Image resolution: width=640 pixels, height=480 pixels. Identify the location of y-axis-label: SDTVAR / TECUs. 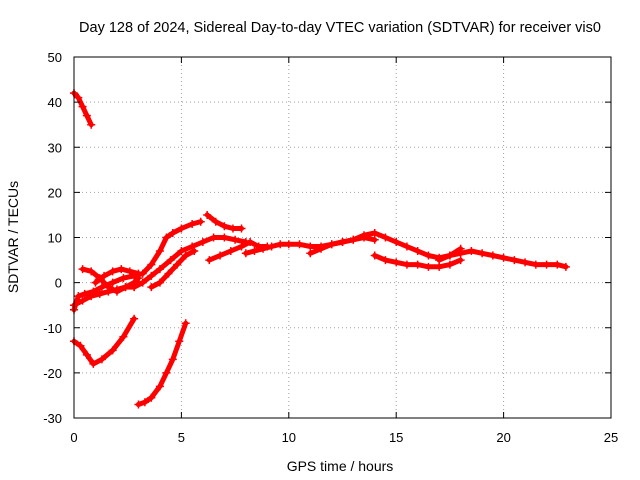
(13, 237).